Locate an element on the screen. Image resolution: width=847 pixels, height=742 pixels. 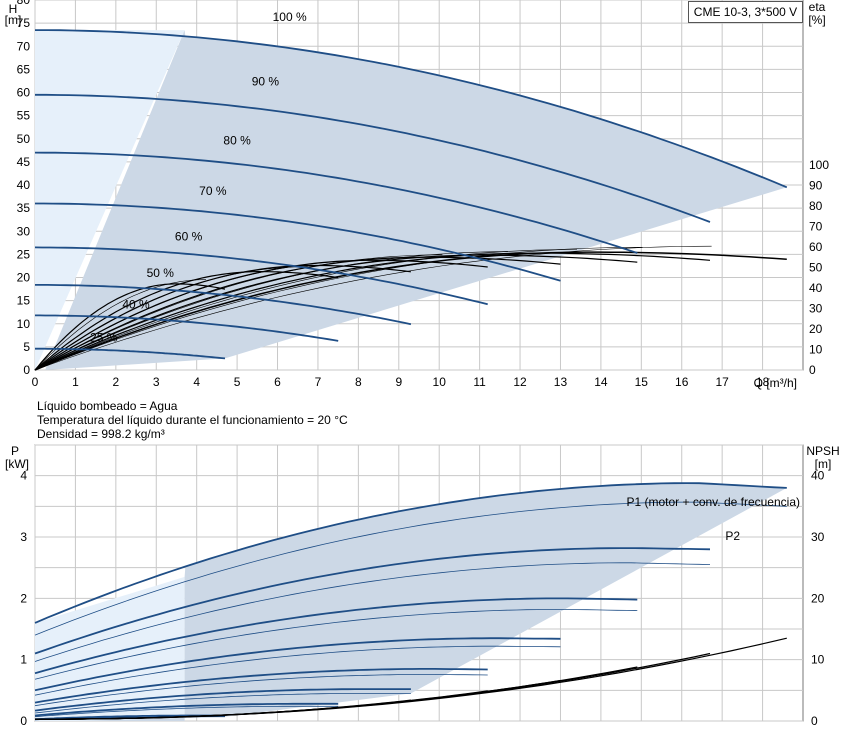
speed-label: 60 % is located at coordinates (189, 237).